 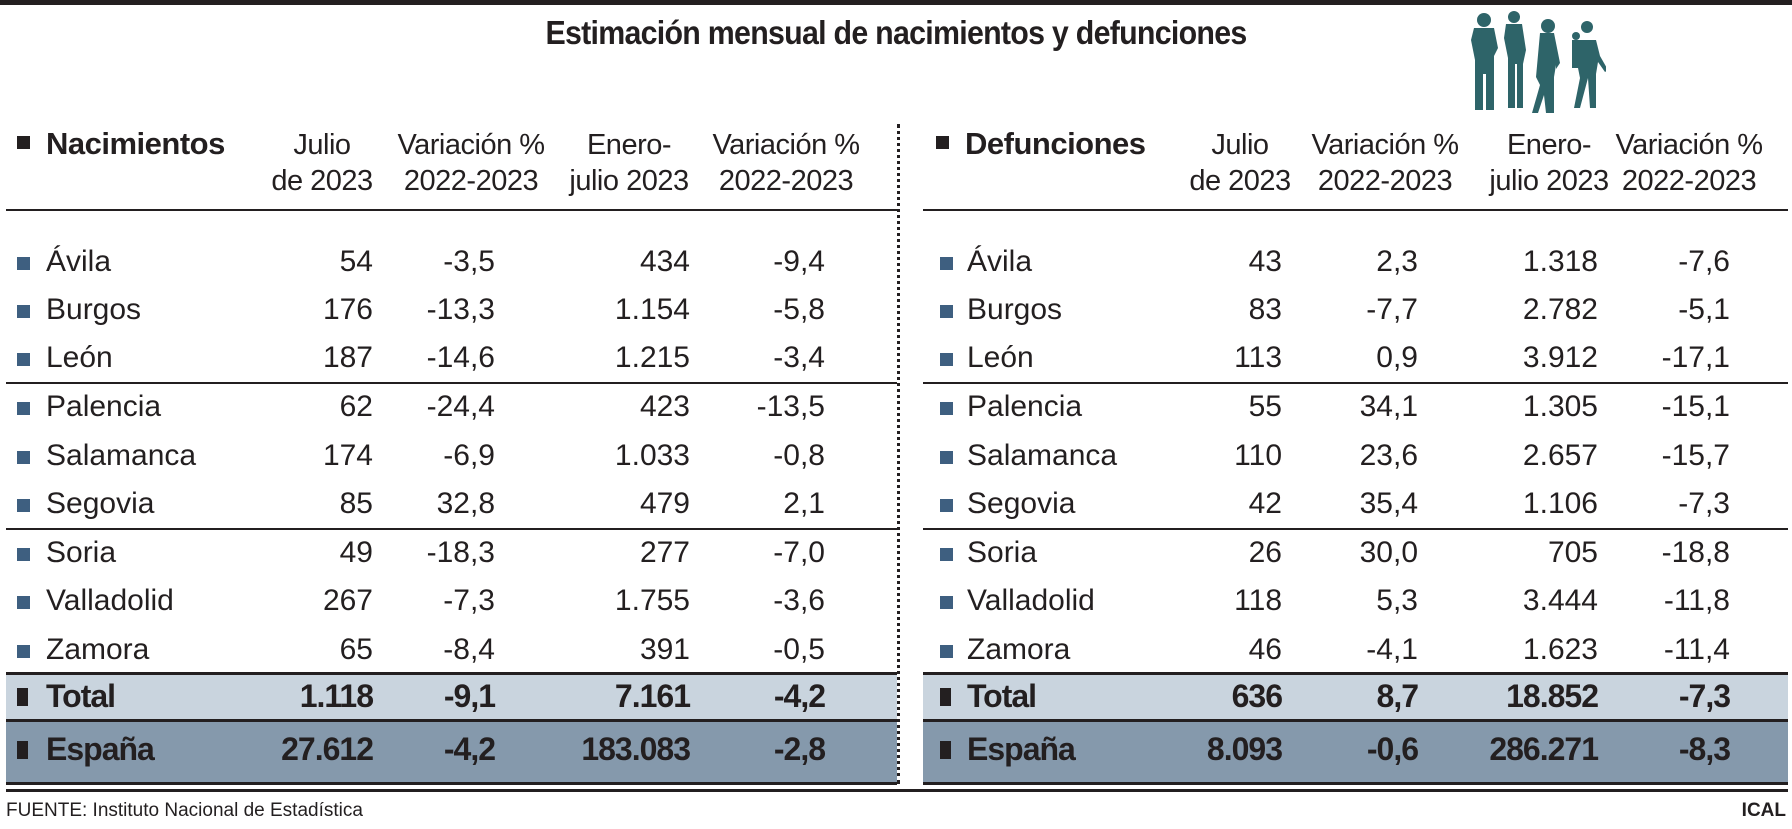 I want to click on table-cell: -7,0, so click(x=799, y=552).